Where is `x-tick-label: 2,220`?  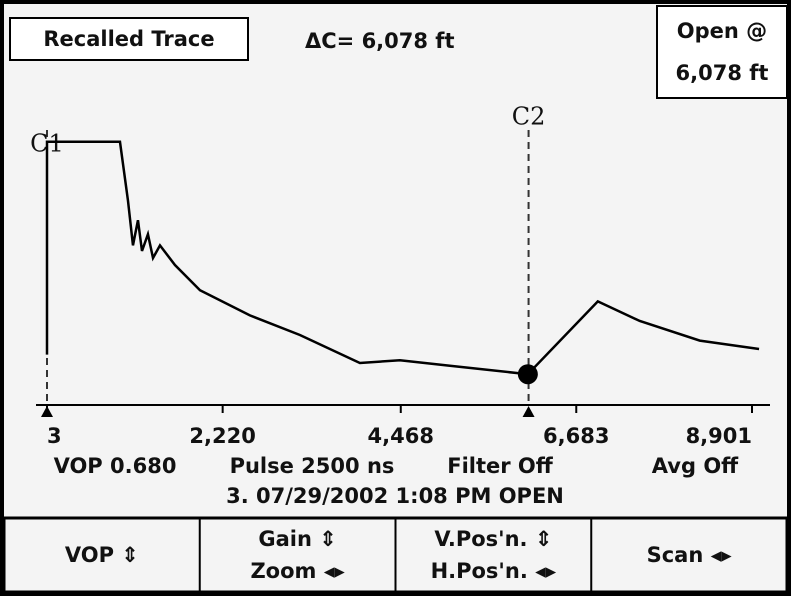 x-tick-label: 2,220 is located at coordinates (222, 436).